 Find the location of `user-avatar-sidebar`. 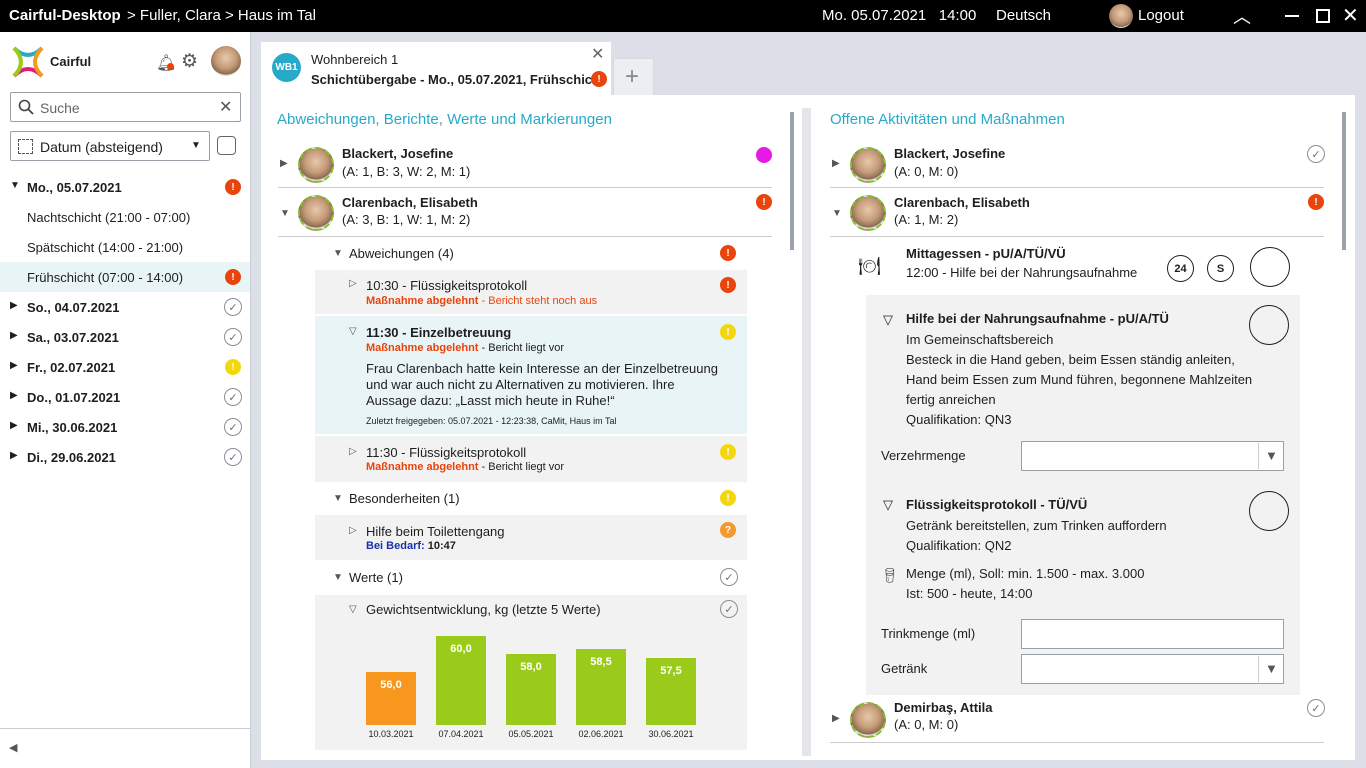

user-avatar-sidebar is located at coordinates (226, 61).